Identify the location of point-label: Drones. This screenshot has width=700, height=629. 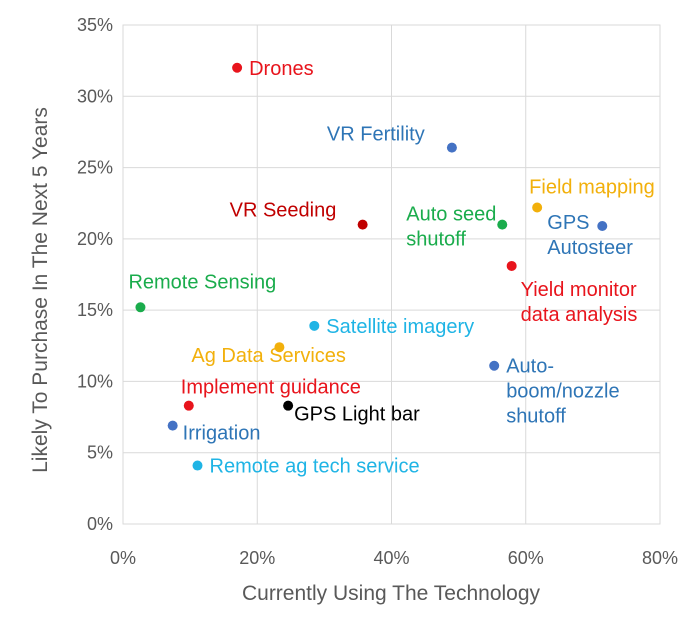
(281, 69).